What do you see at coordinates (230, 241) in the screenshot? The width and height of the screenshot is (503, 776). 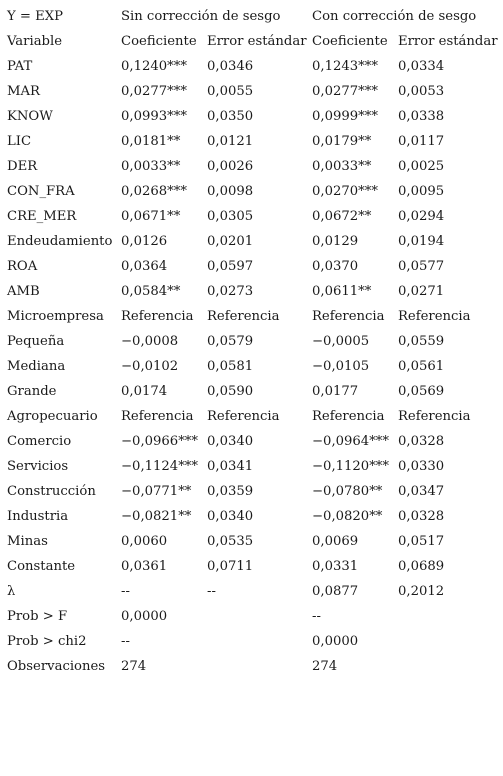 I see `error-cell-1: 0,0201` at bounding box center [230, 241].